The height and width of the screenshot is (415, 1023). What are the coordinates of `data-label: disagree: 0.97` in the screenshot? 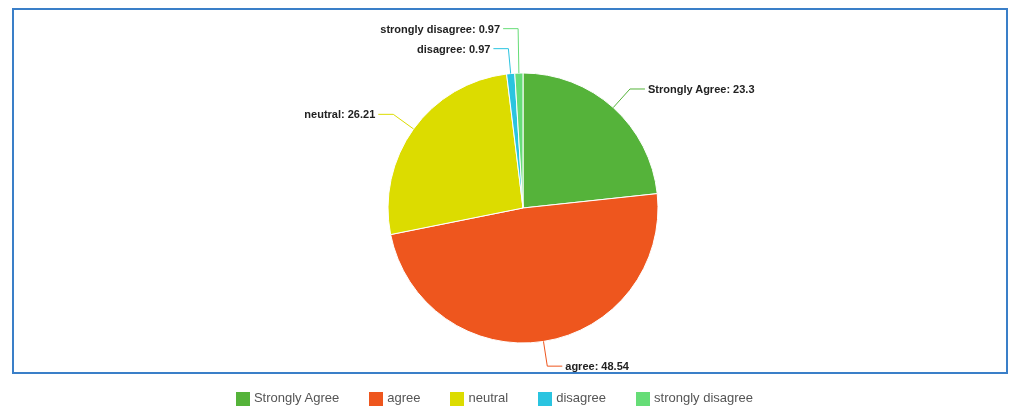 It's located at (454, 48).